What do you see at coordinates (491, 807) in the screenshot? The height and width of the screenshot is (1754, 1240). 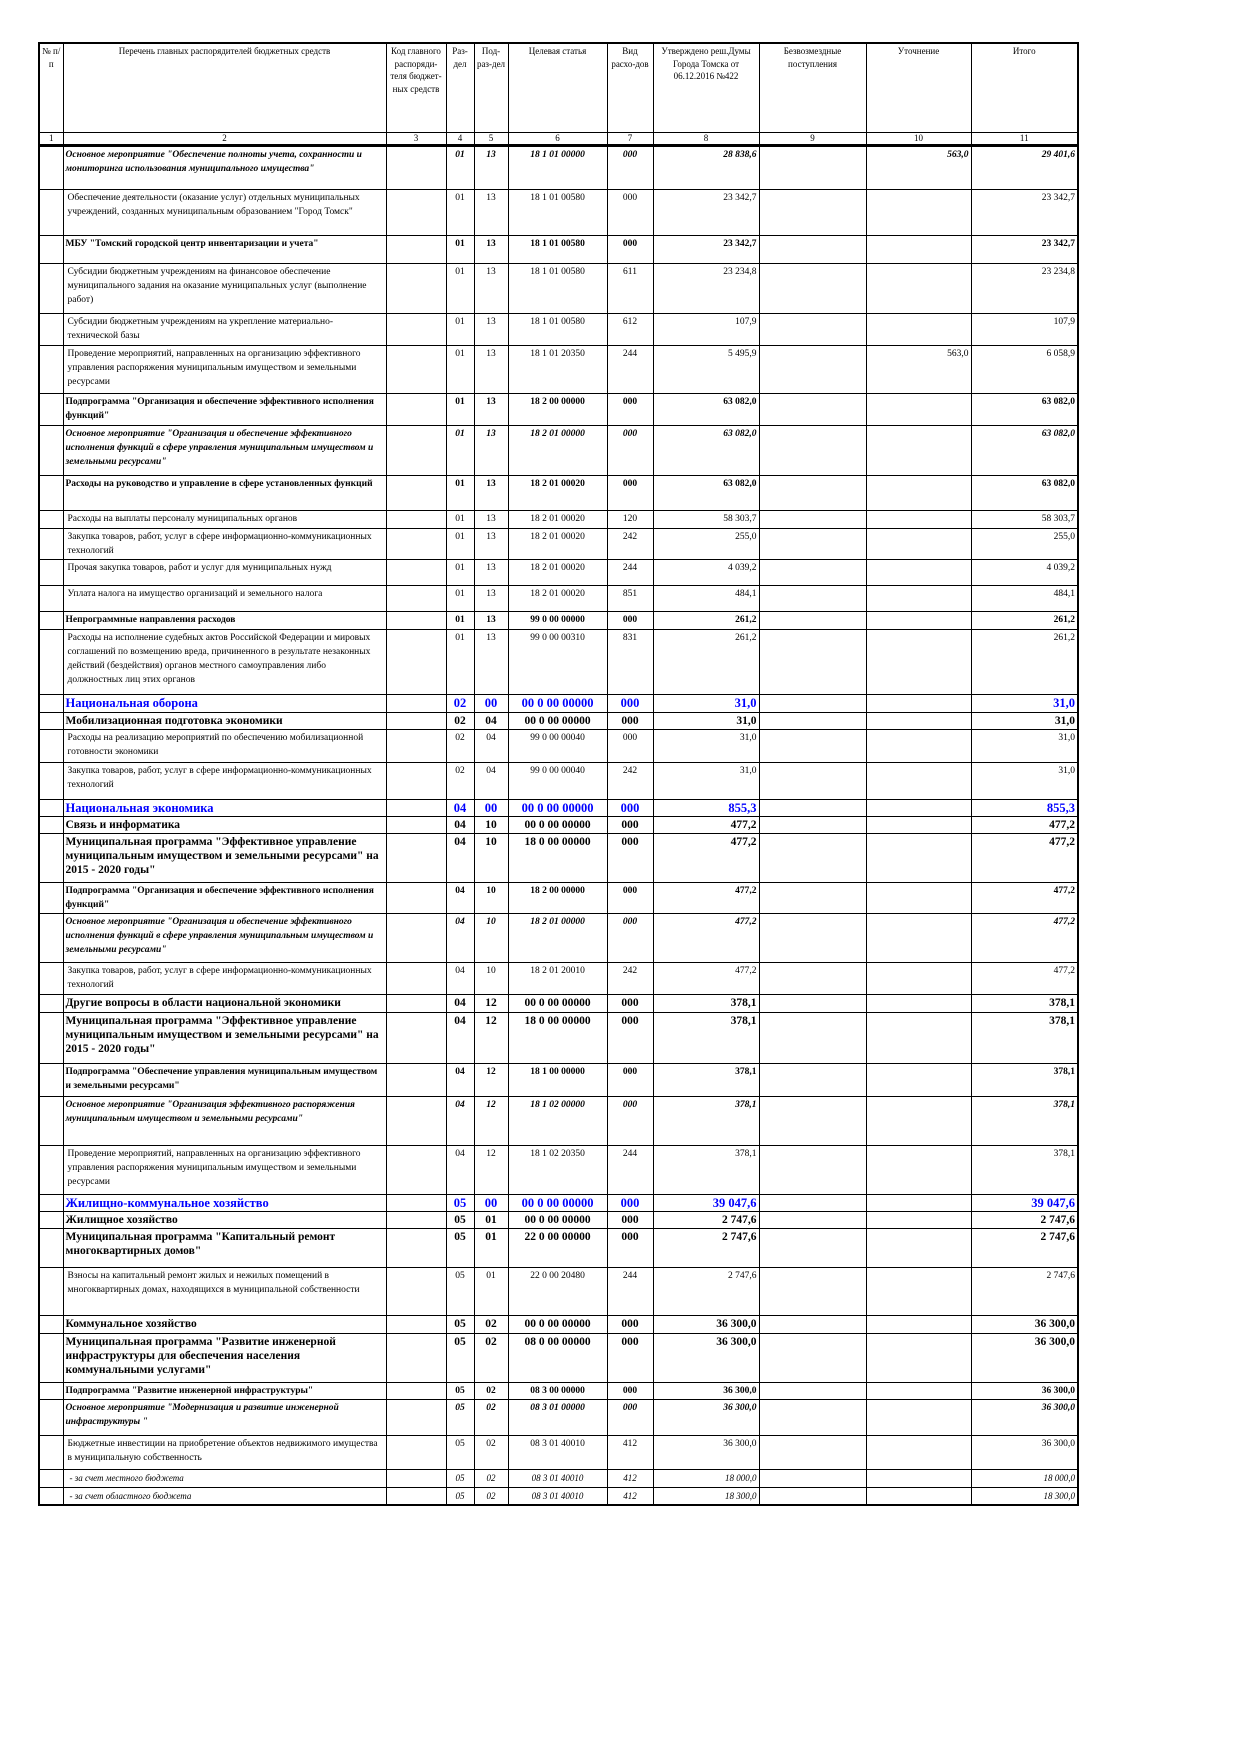 I see `cell-podrazdel: 00` at bounding box center [491, 807].